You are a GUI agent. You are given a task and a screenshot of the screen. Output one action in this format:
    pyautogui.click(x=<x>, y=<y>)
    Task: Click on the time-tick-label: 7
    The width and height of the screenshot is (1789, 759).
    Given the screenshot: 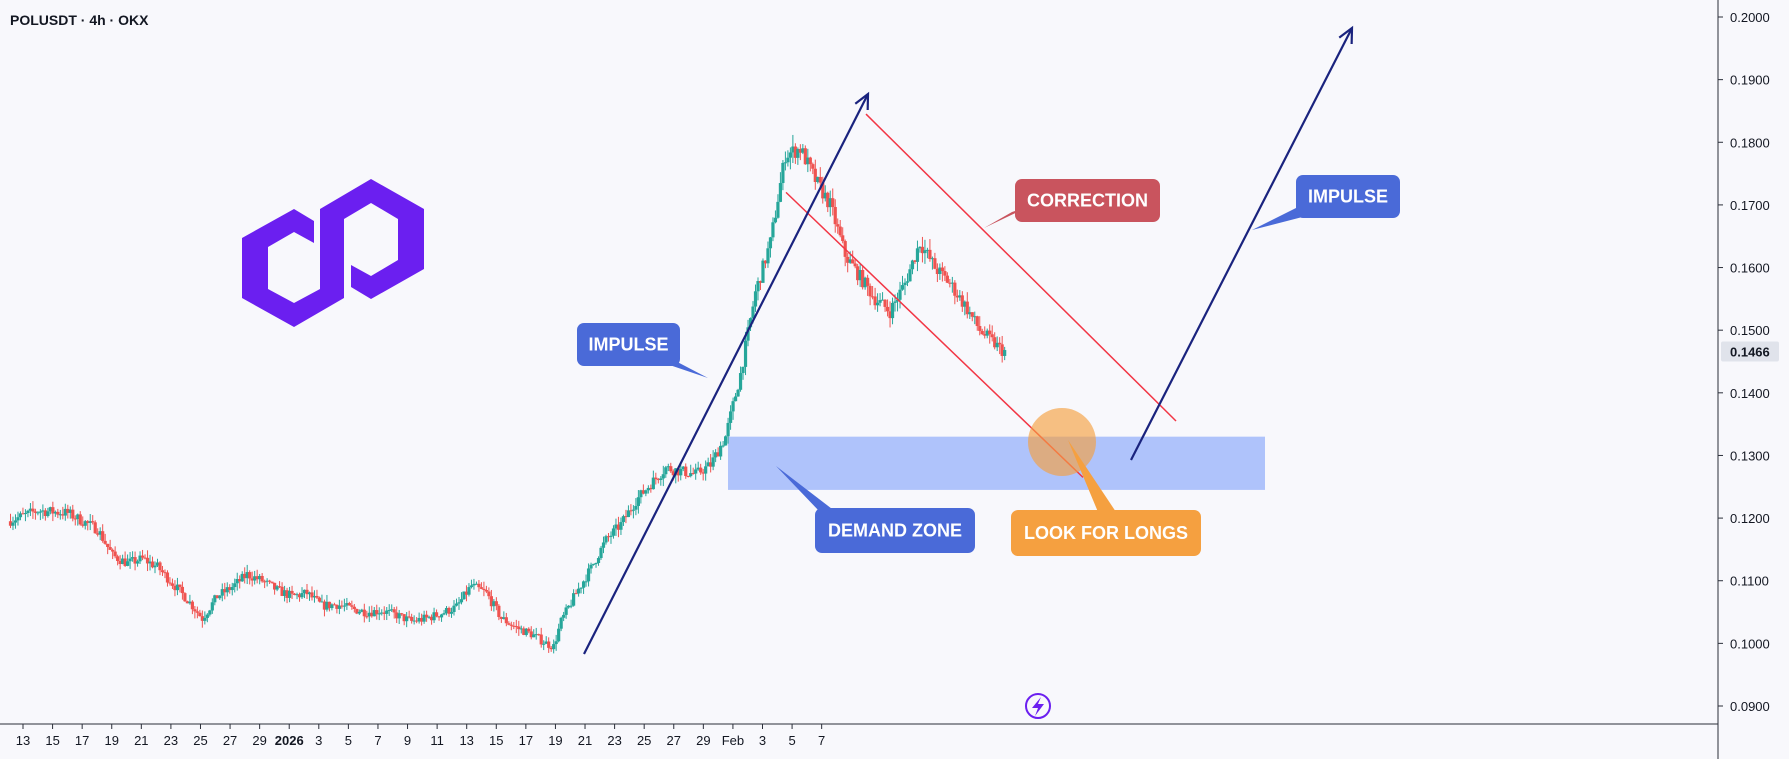 What is the action you would take?
    pyautogui.click(x=821, y=740)
    